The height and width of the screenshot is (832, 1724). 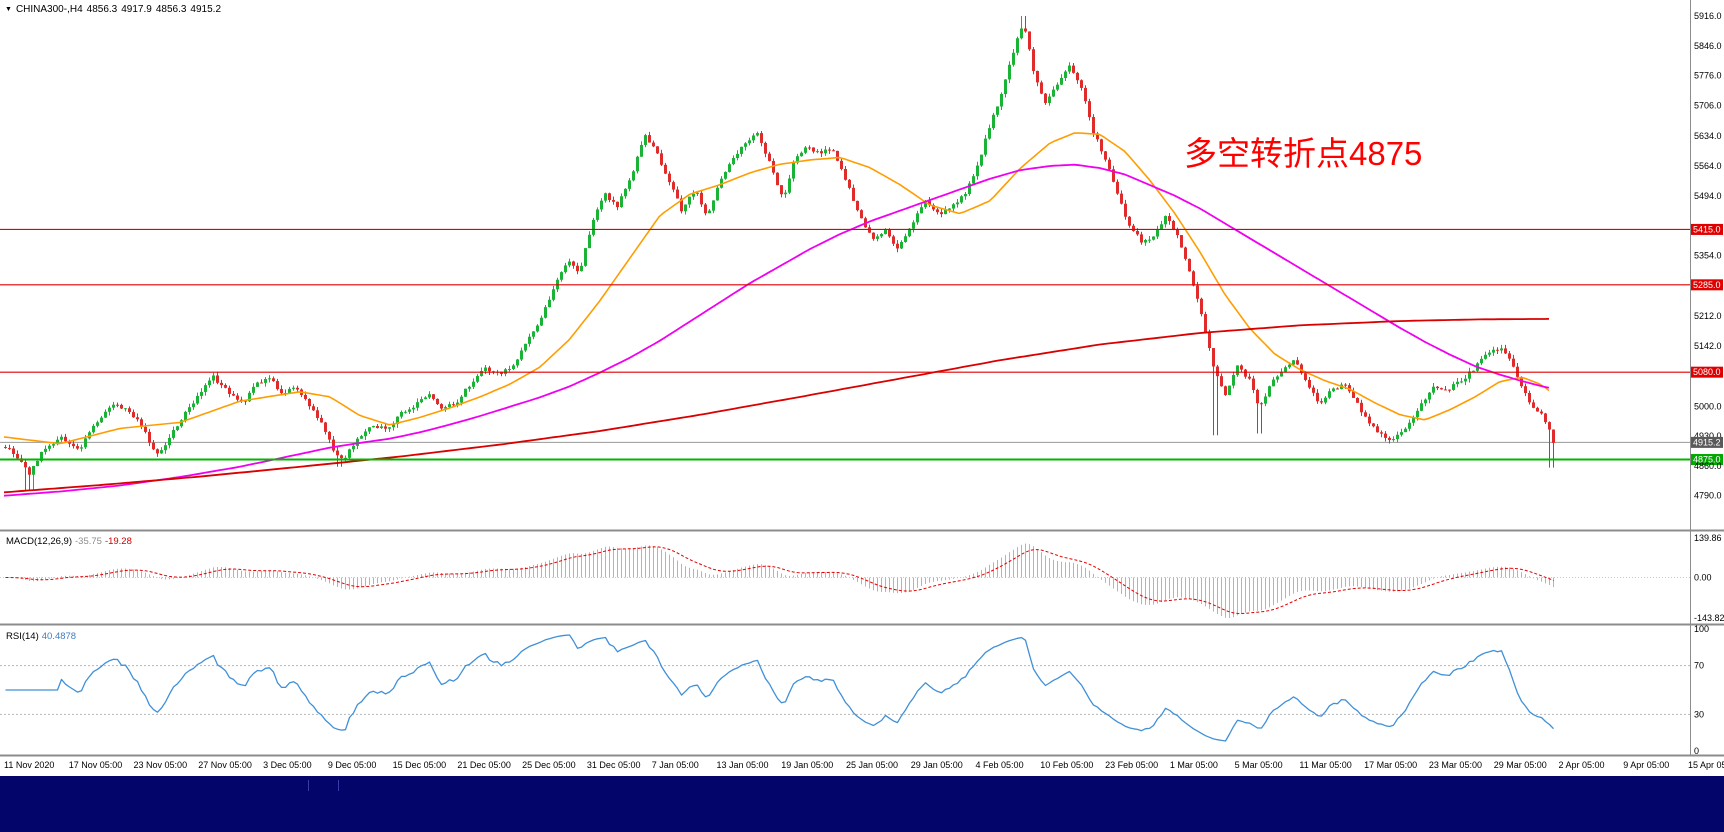 What do you see at coordinates (1708, 538) in the screenshot?
I see `macd-axis-label: 139.86` at bounding box center [1708, 538].